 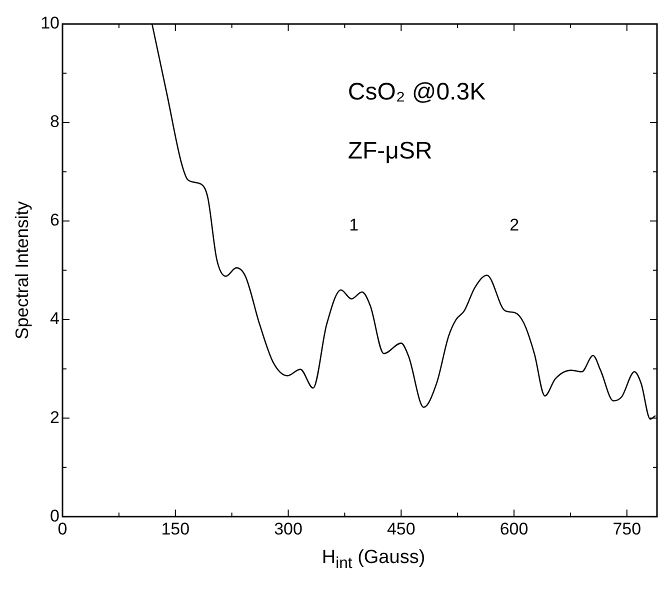 I want to click on y-tick-label: 0, so click(x=55, y=516).